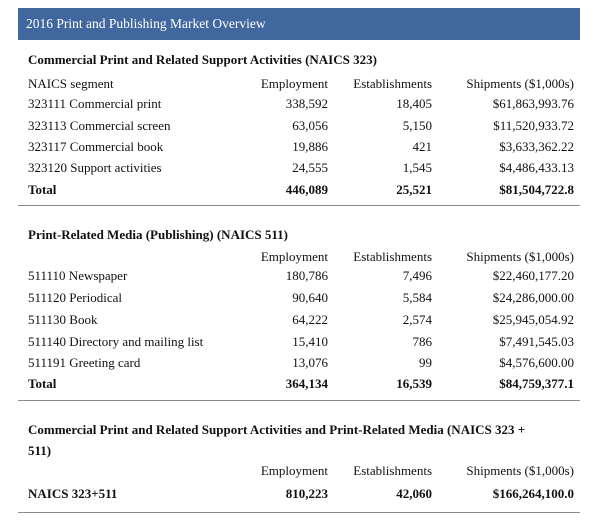 Image resolution: width=598 pixels, height=528 pixels. I want to click on total-value: 42,060, so click(414, 493).